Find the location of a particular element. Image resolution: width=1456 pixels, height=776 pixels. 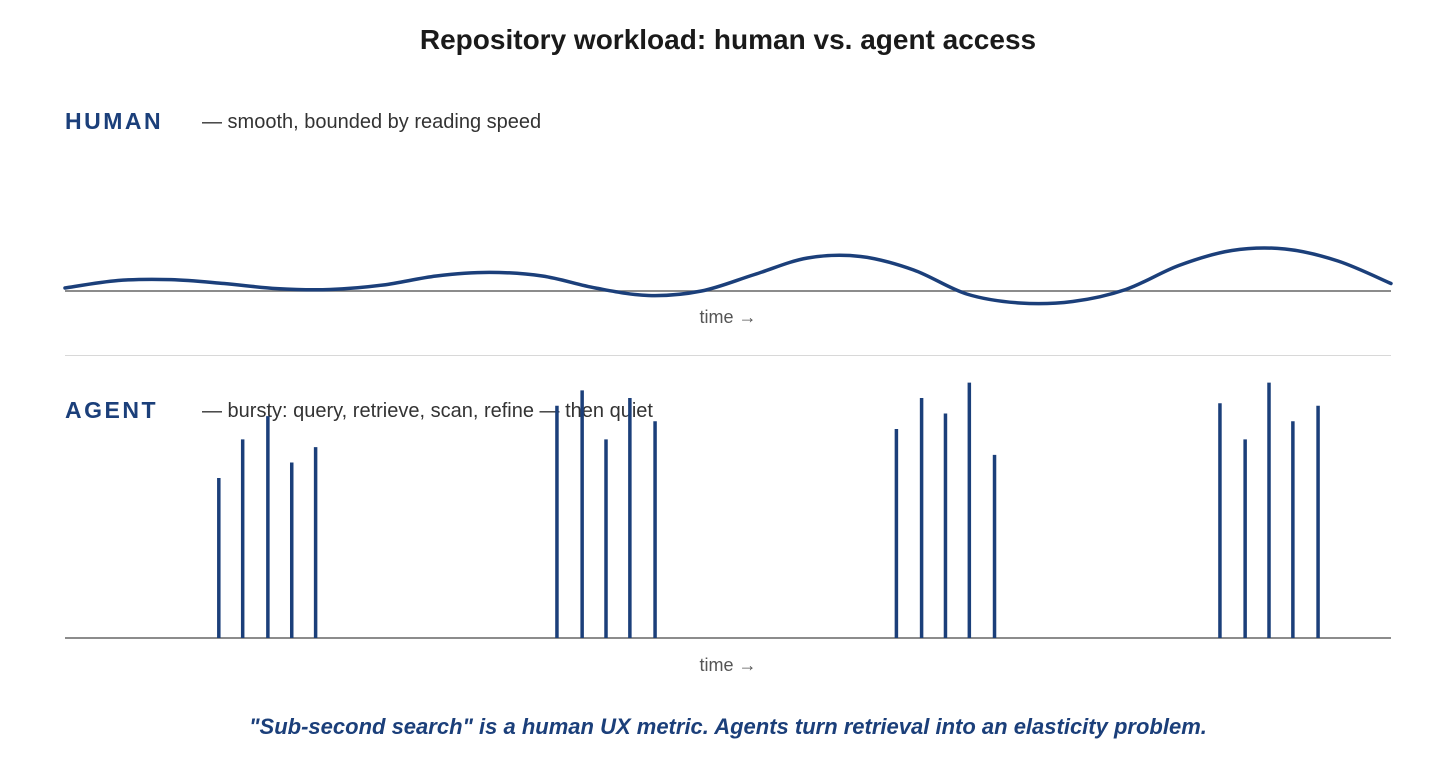

agent-axis-label: time → is located at coordinates (728, 665).